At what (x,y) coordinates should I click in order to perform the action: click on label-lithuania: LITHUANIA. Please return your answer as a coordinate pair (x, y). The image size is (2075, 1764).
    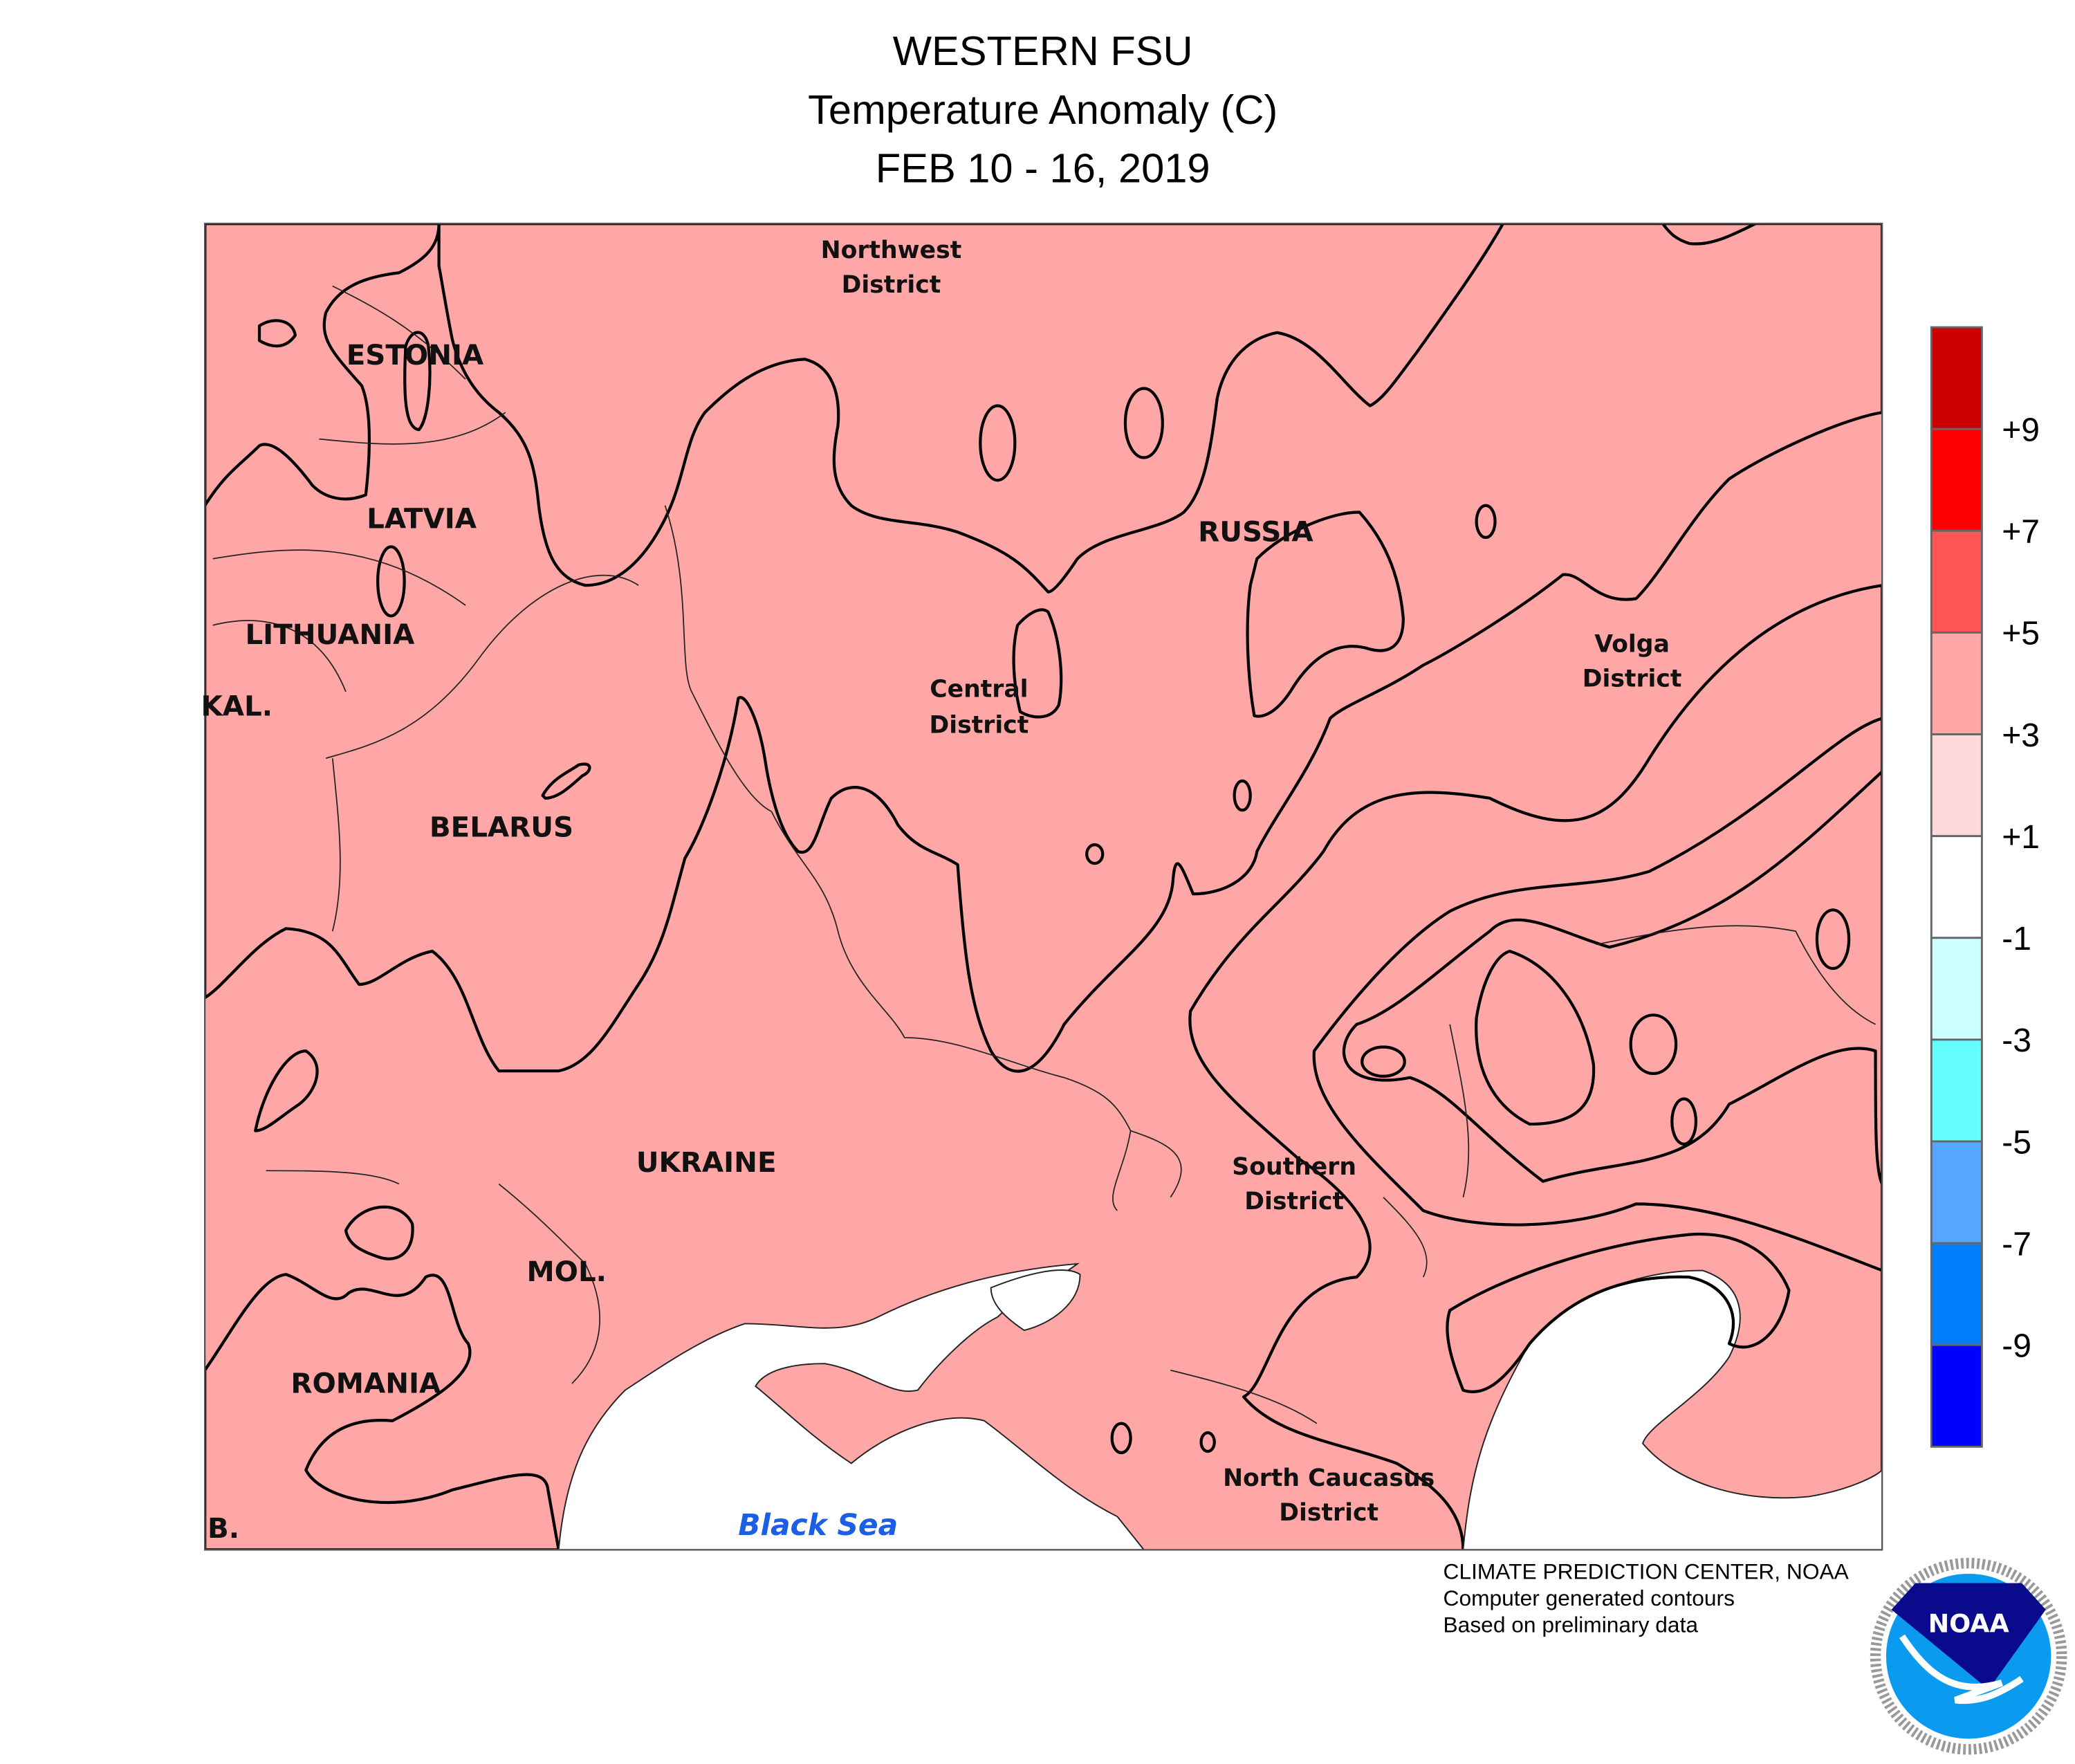
    Looking at the image, I should click on (330, 634).